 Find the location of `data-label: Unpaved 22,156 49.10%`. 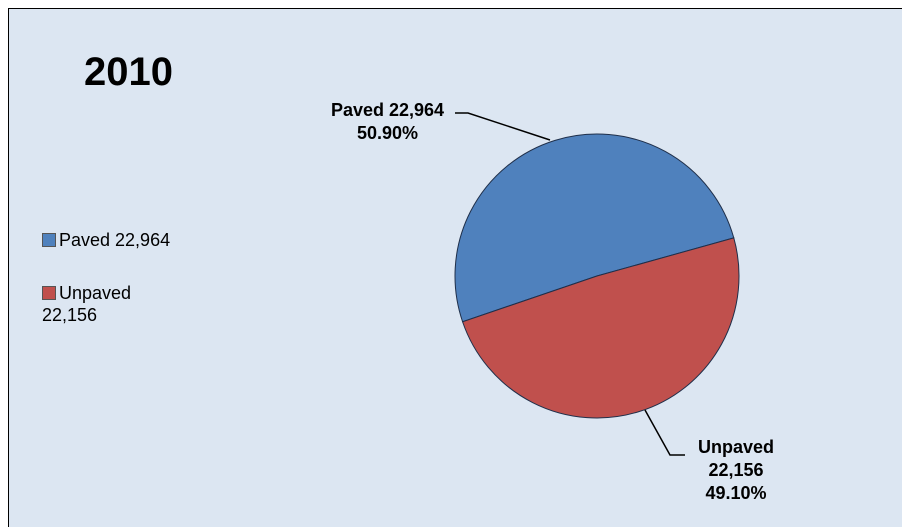

data-label: Unpaved 22,156 49.10% is located at coordinates (736, 470).